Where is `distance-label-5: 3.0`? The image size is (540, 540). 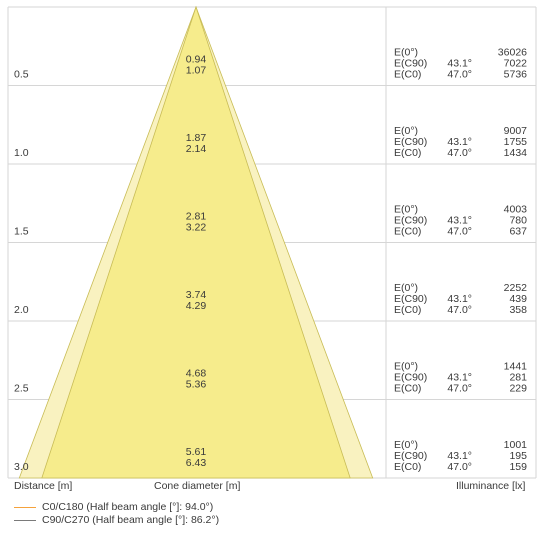 distance-label-5: 3.0 is located at coordinates (21, 467).